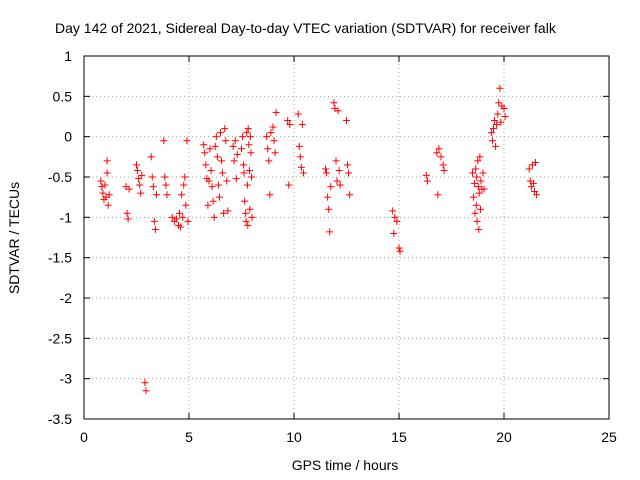  Describe the element at coordinates (84, 437) in the screenshot. I see `x-tick-label: 0` at that location.